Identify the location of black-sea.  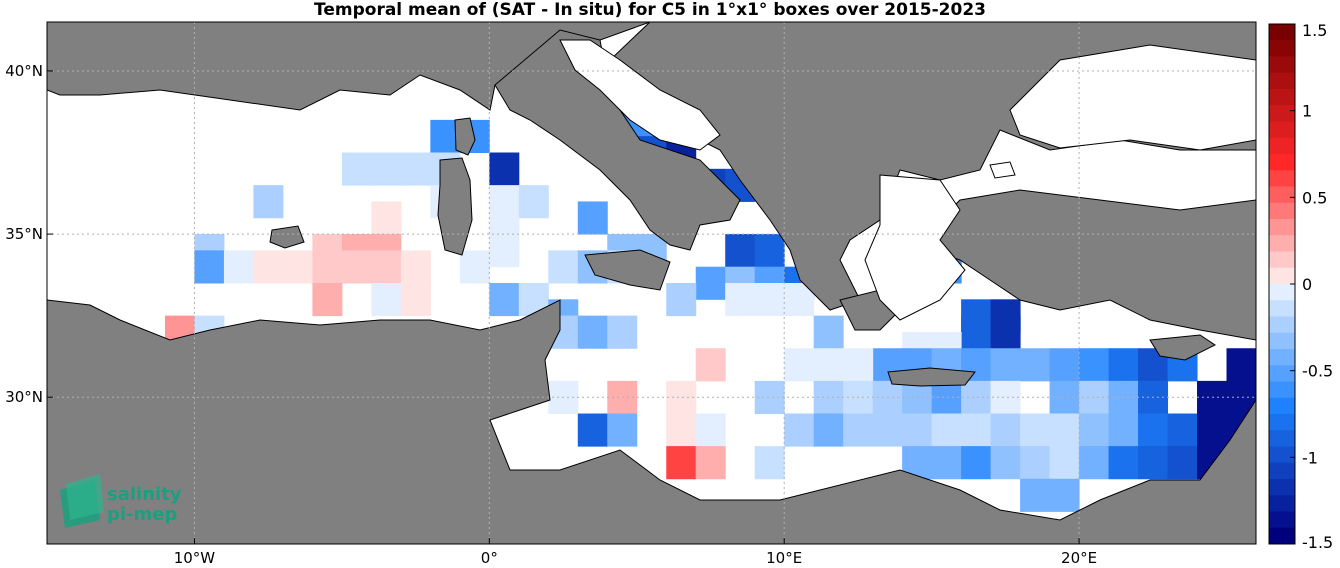
(1132, 97).